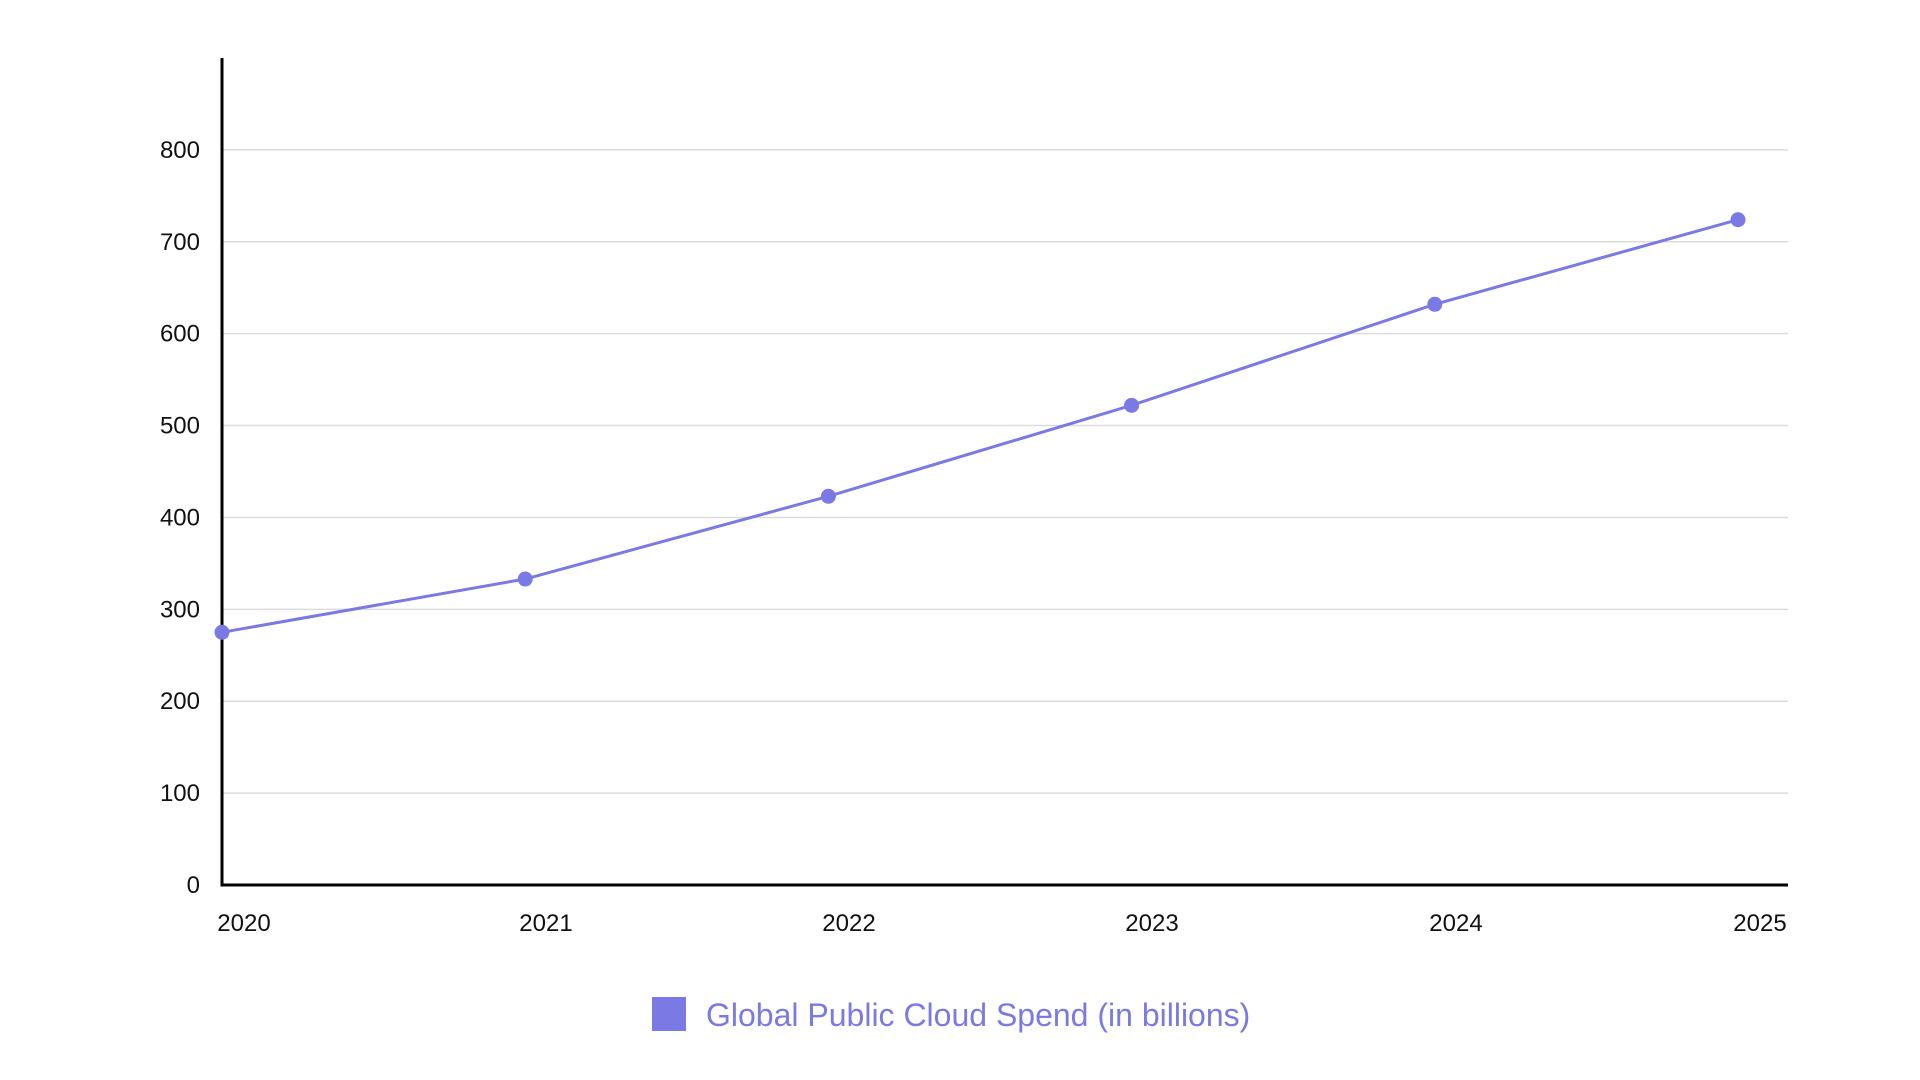 This screenshot has width=1920, height=1080. I want to click on x-tick-label: 2024, so click(1455, 923).